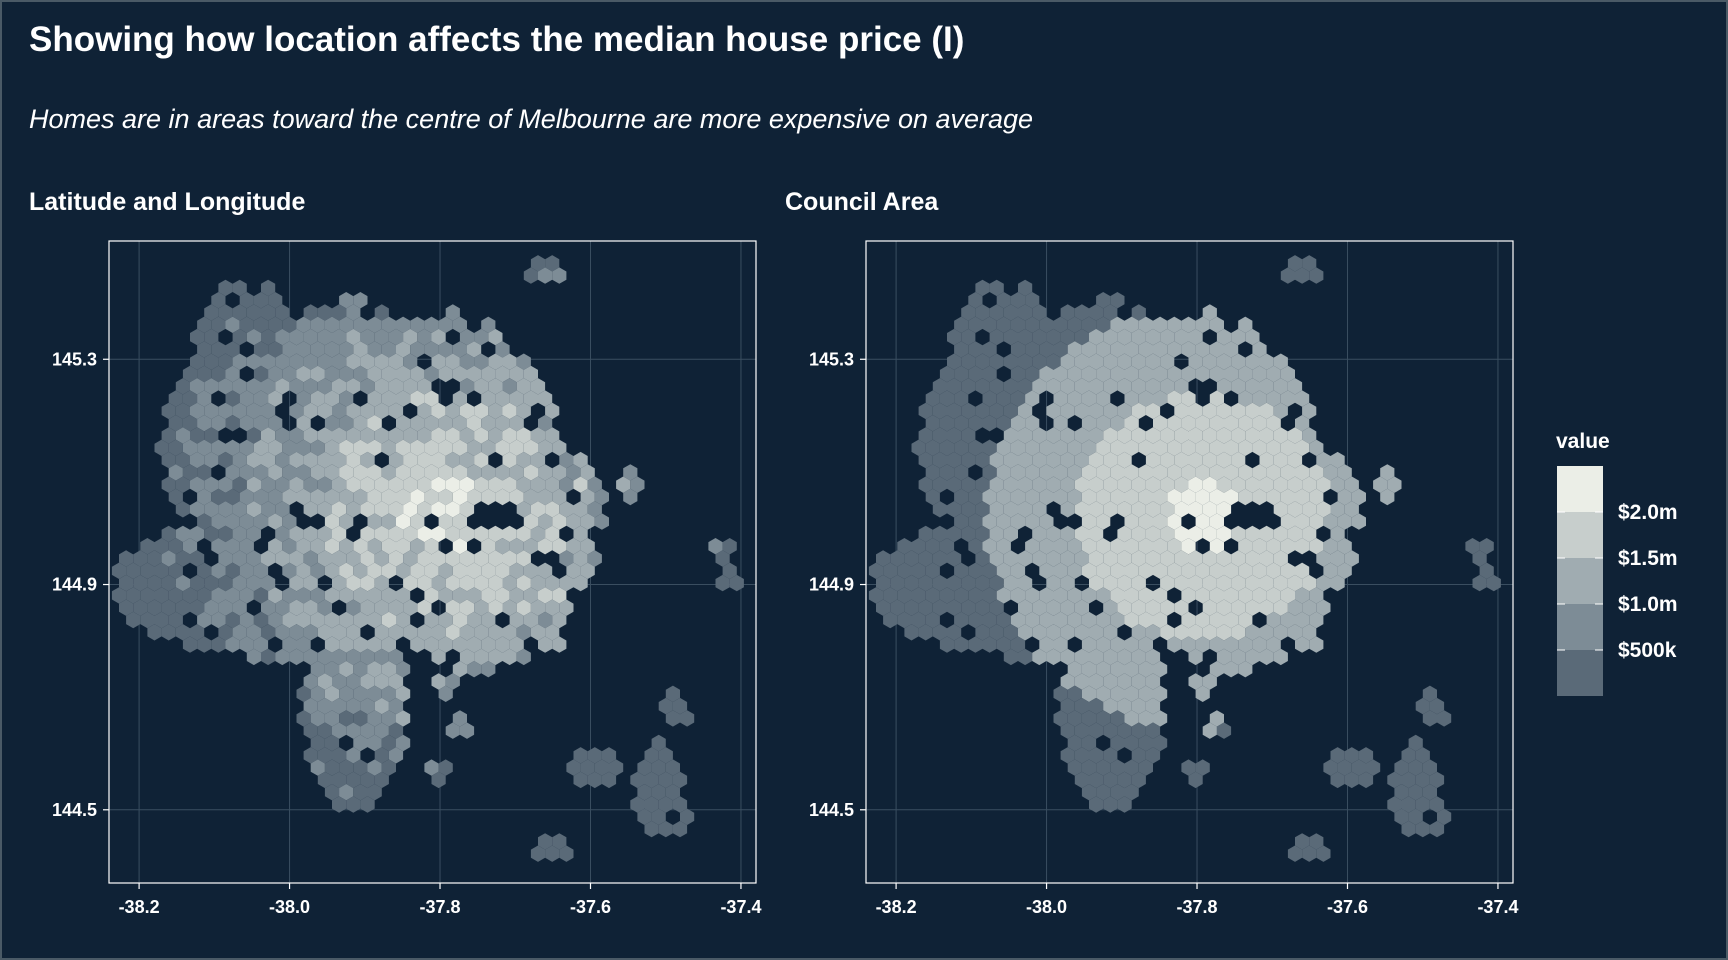  Describe the element at coordinates (139, 907) in the screenshot. I see `x-tick-label: -38.2` at that location.